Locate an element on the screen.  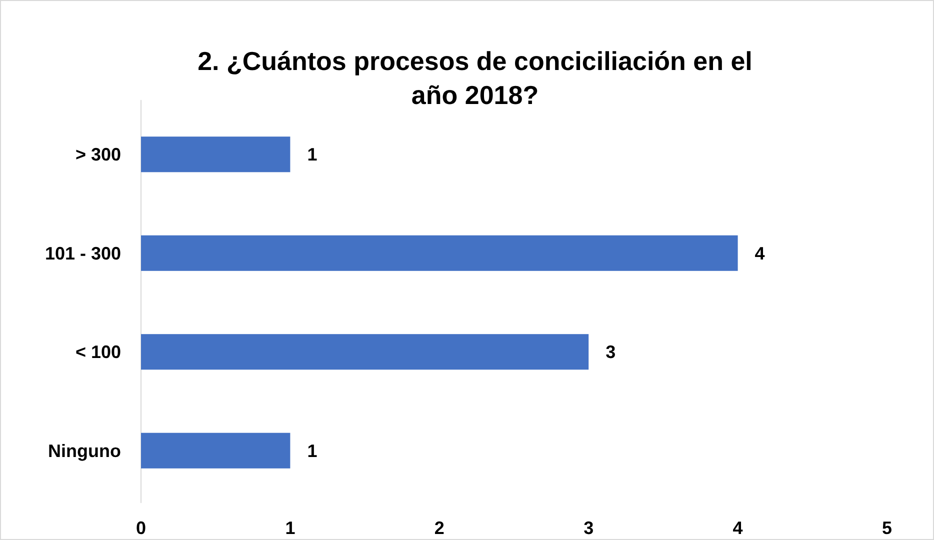
x-tick-label: 3 is located at coordinates (589, 528).